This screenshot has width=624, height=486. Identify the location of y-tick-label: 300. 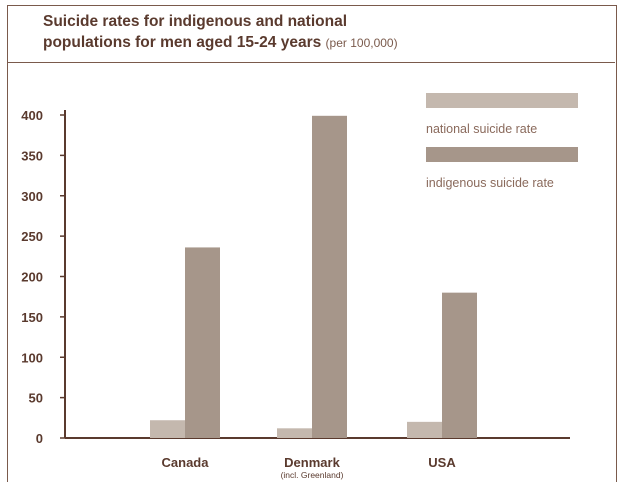
(32, 196).